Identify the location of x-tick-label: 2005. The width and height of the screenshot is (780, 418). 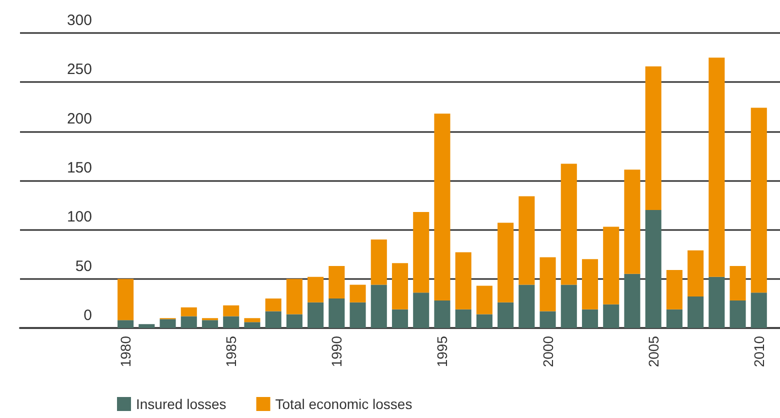
(653, 352).